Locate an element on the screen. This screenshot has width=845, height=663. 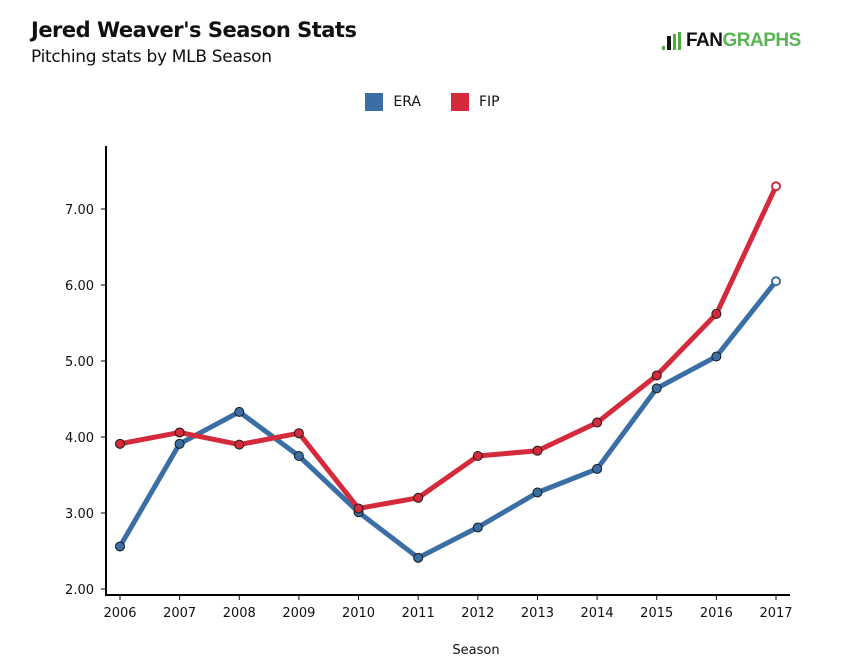
x-tick-label: 2012 is located at coordinates (477, 613).